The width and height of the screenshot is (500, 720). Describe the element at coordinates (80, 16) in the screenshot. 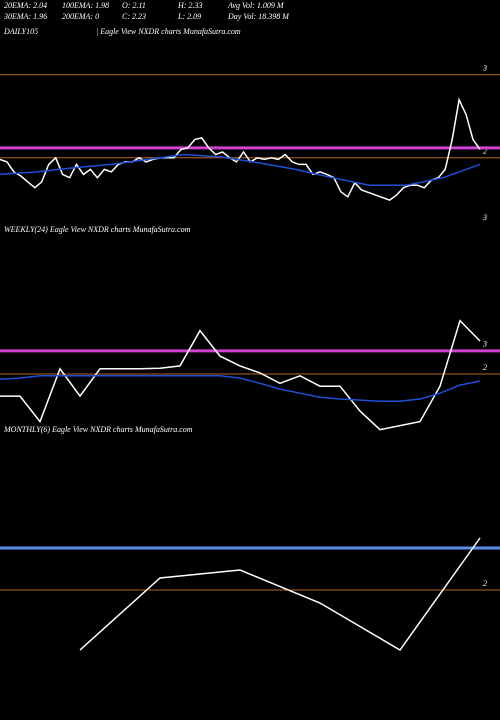

I see `stat-label: 200EMA: 0` at that location.